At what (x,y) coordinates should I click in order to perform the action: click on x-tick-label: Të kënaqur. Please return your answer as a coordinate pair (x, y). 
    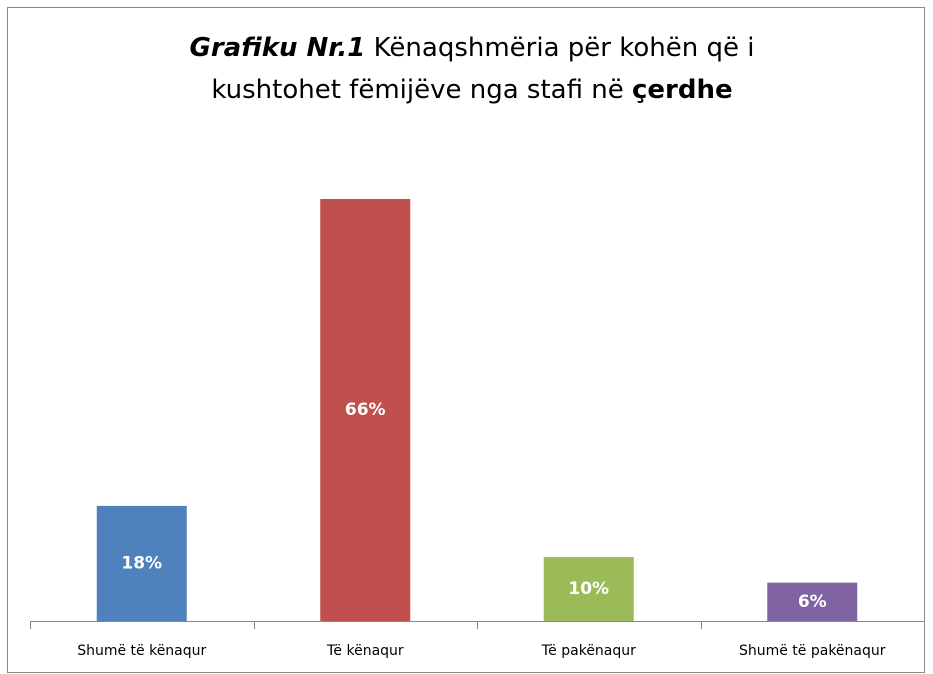
    Looking at the image, I should click on (365, 651).